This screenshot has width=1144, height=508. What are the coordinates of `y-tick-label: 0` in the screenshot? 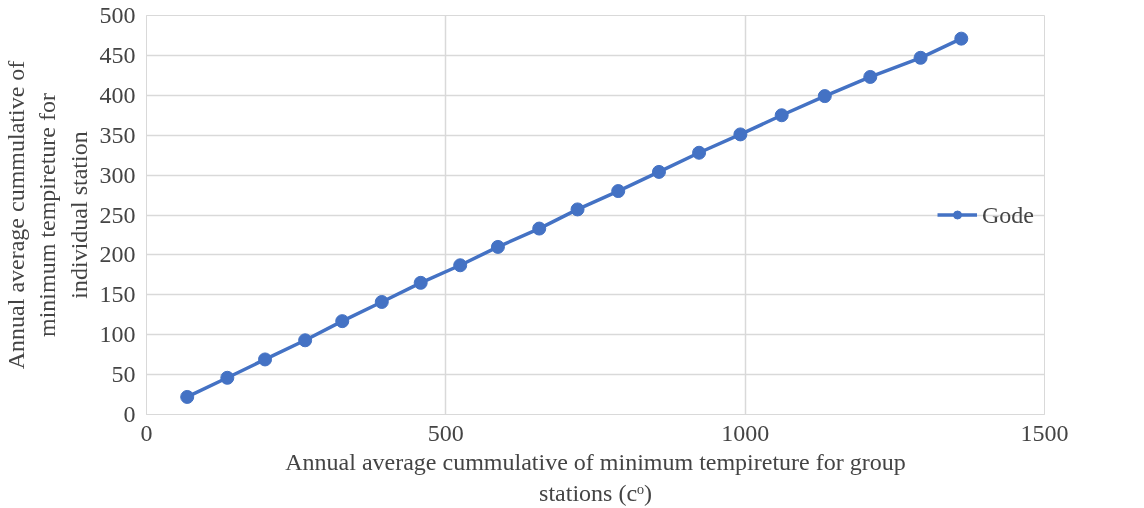 It's located at (129, 414).